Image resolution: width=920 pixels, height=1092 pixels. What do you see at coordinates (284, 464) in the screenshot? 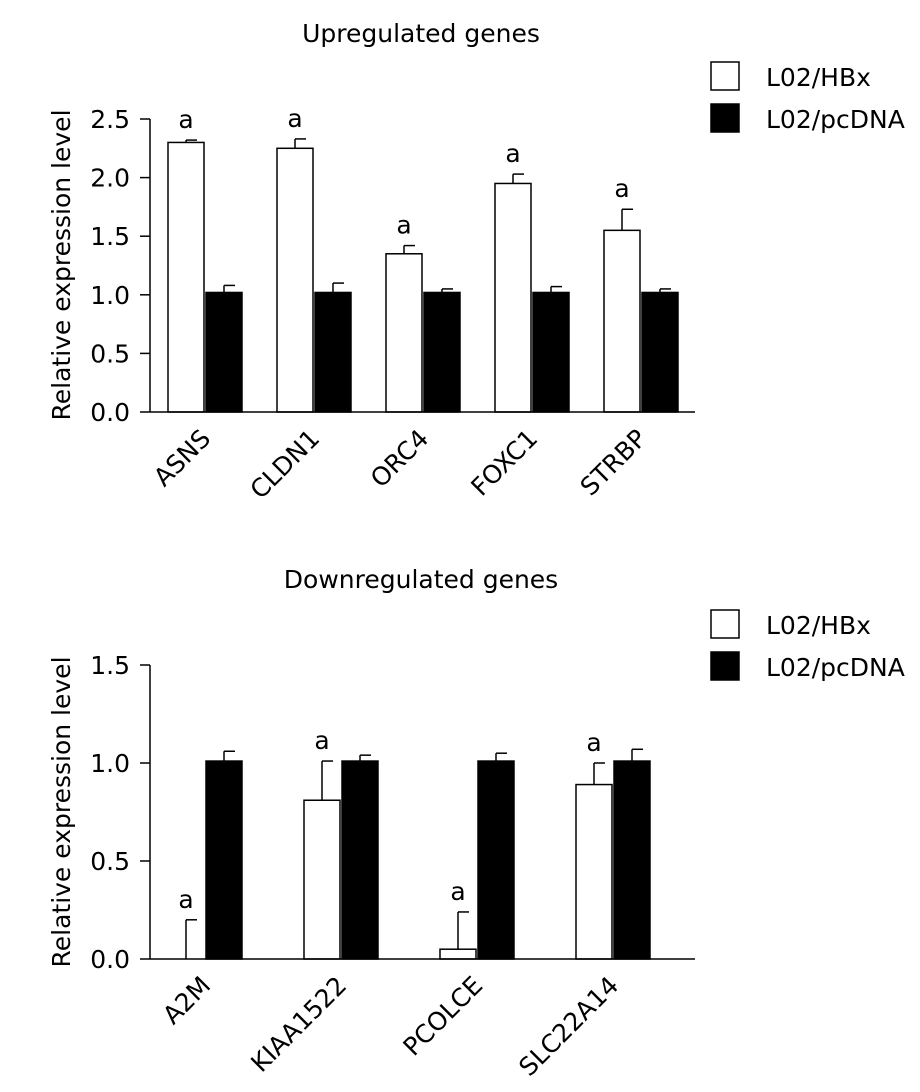
I see `x-tick-label: CLDN1` at bounding box center [284, 464].